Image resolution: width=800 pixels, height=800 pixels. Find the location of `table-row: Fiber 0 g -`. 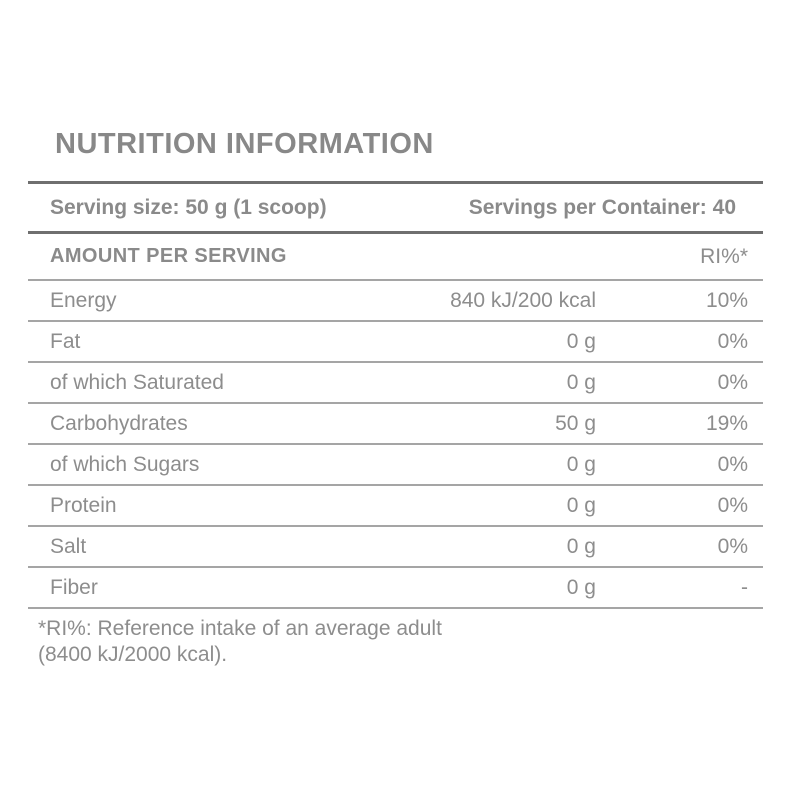

table-row: Fiber 0 g - is located at coordinates (395, 588).